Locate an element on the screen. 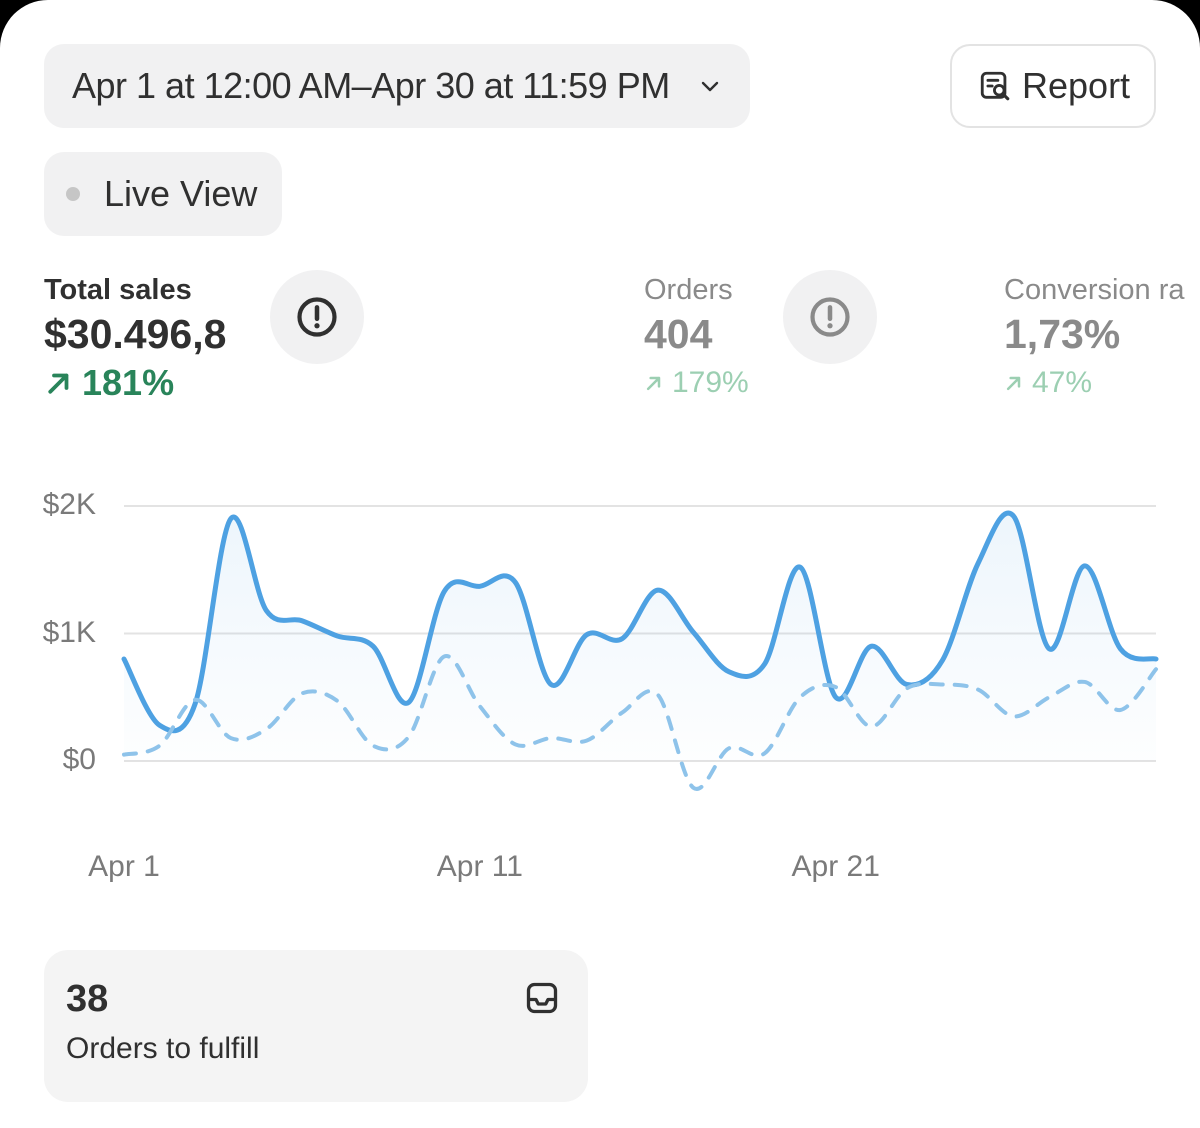 Image resolution: width=1200 pixels, height=1128 pixels. x-axis-tick-label: Apr 11 is located at coordinates (479, 866).